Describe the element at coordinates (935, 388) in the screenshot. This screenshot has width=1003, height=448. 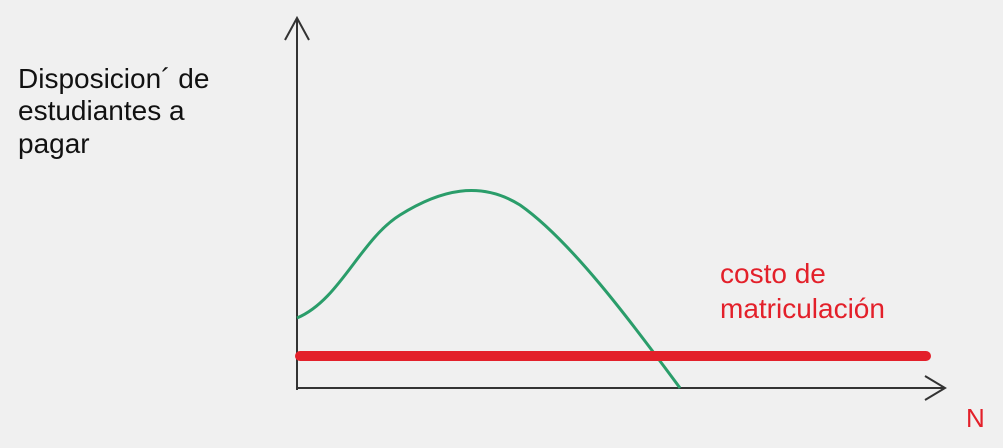
I see `x-axis-arrow` at that location.